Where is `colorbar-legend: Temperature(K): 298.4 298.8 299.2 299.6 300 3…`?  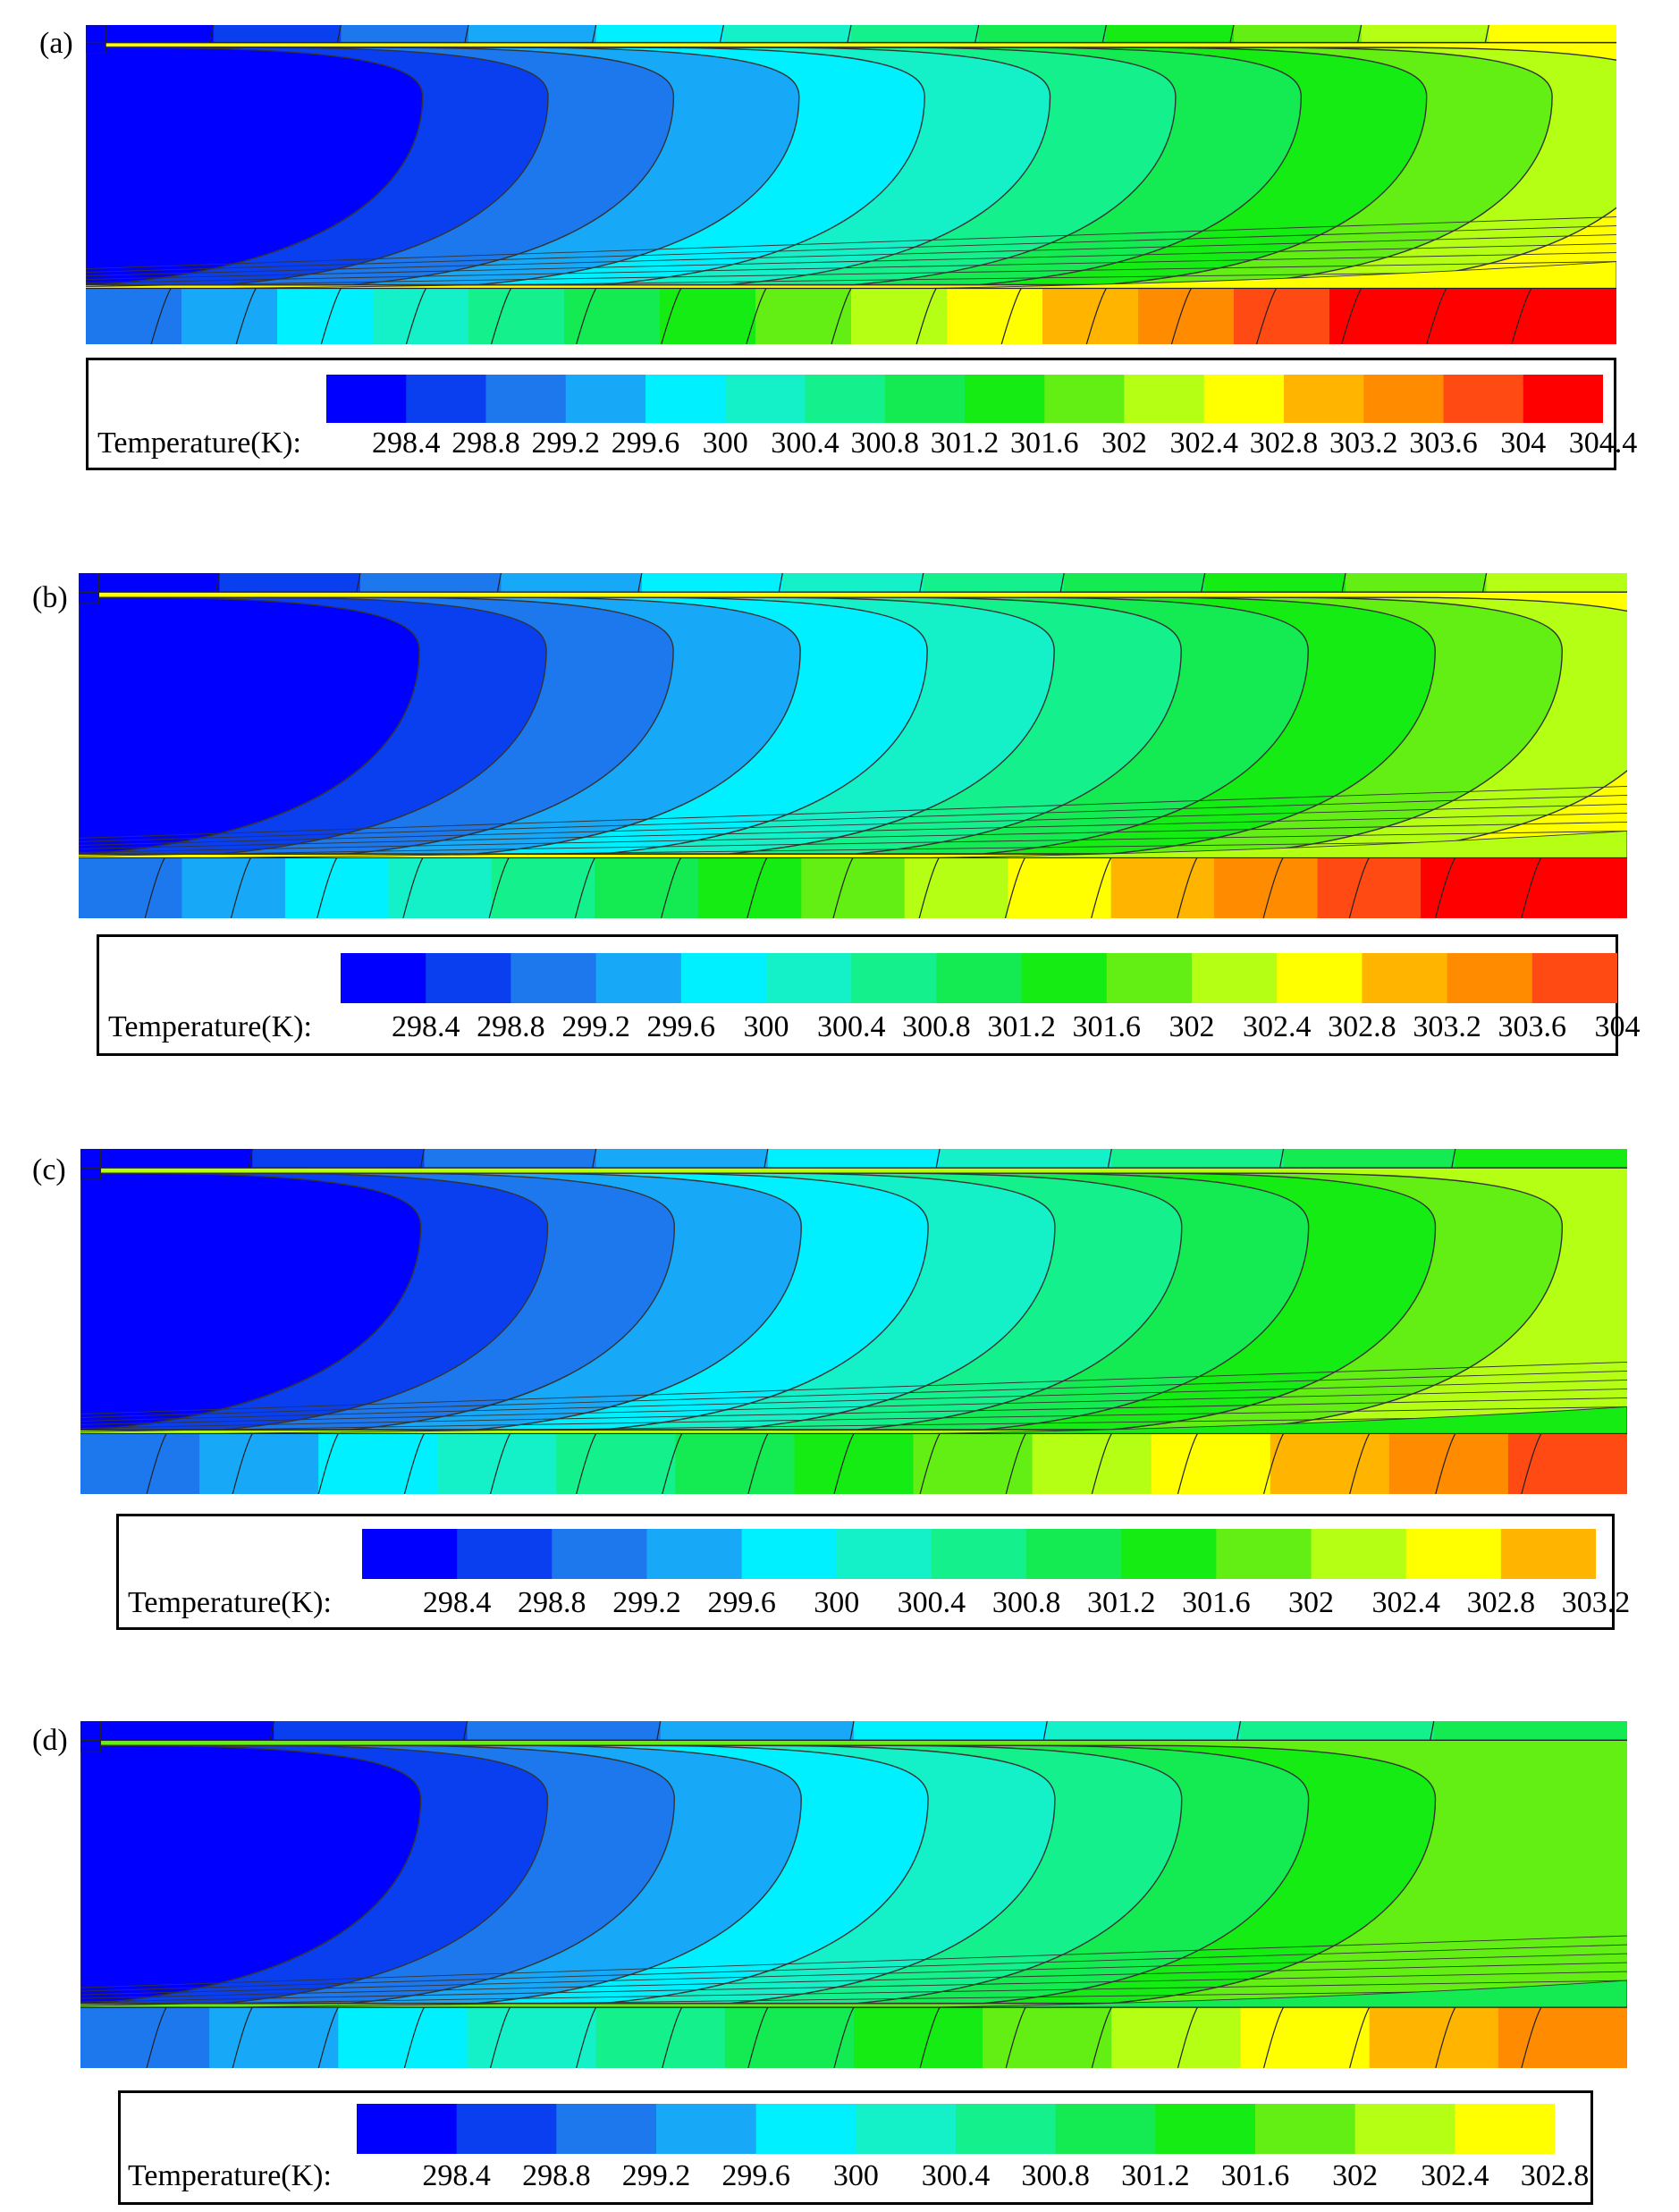
colorbar-legend: Temperature(K): 298.4 298.8 299.2 299.6 300 3… is located at coordinates (873, 1572).